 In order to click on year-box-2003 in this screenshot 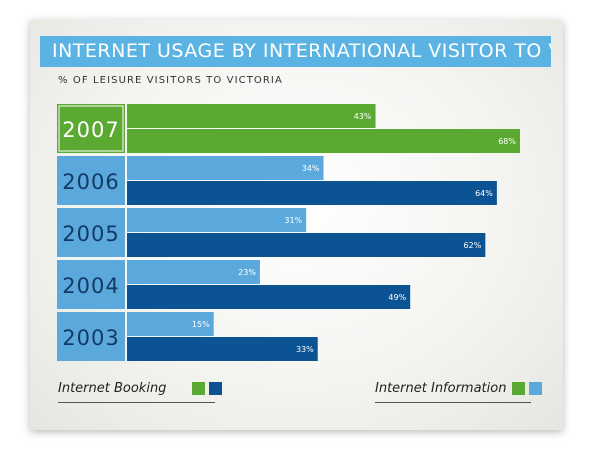, I will do `click(91, 336)`.